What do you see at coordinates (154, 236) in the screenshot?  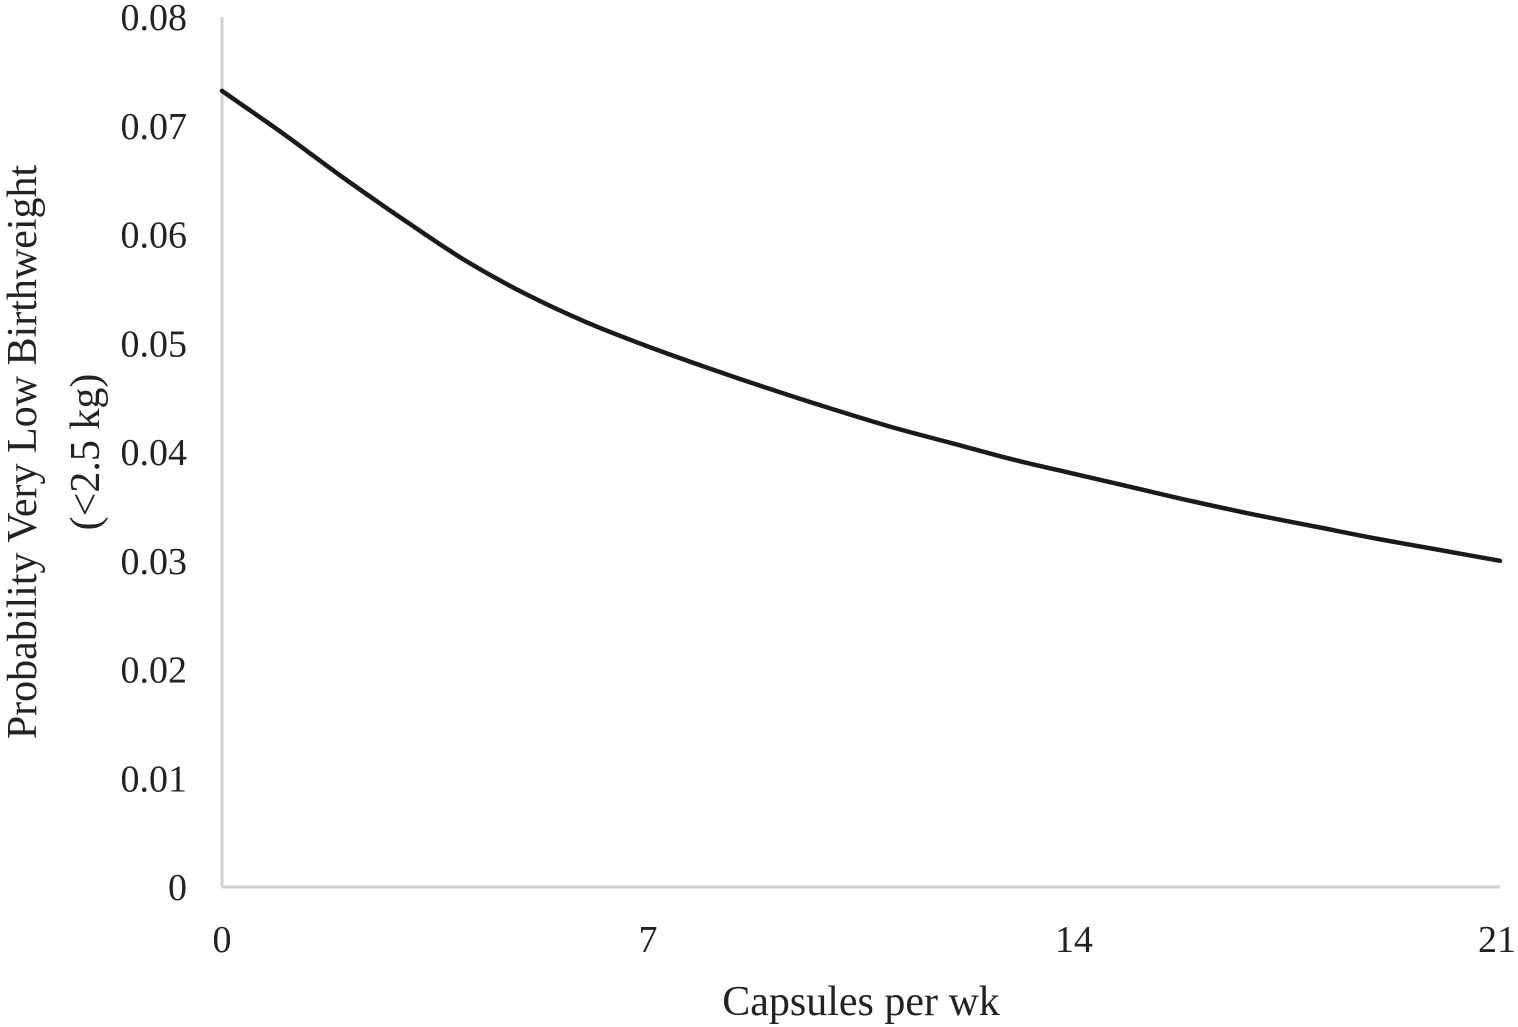 I see `y-tick-label: 0.06` at bounding box center [154, 236].